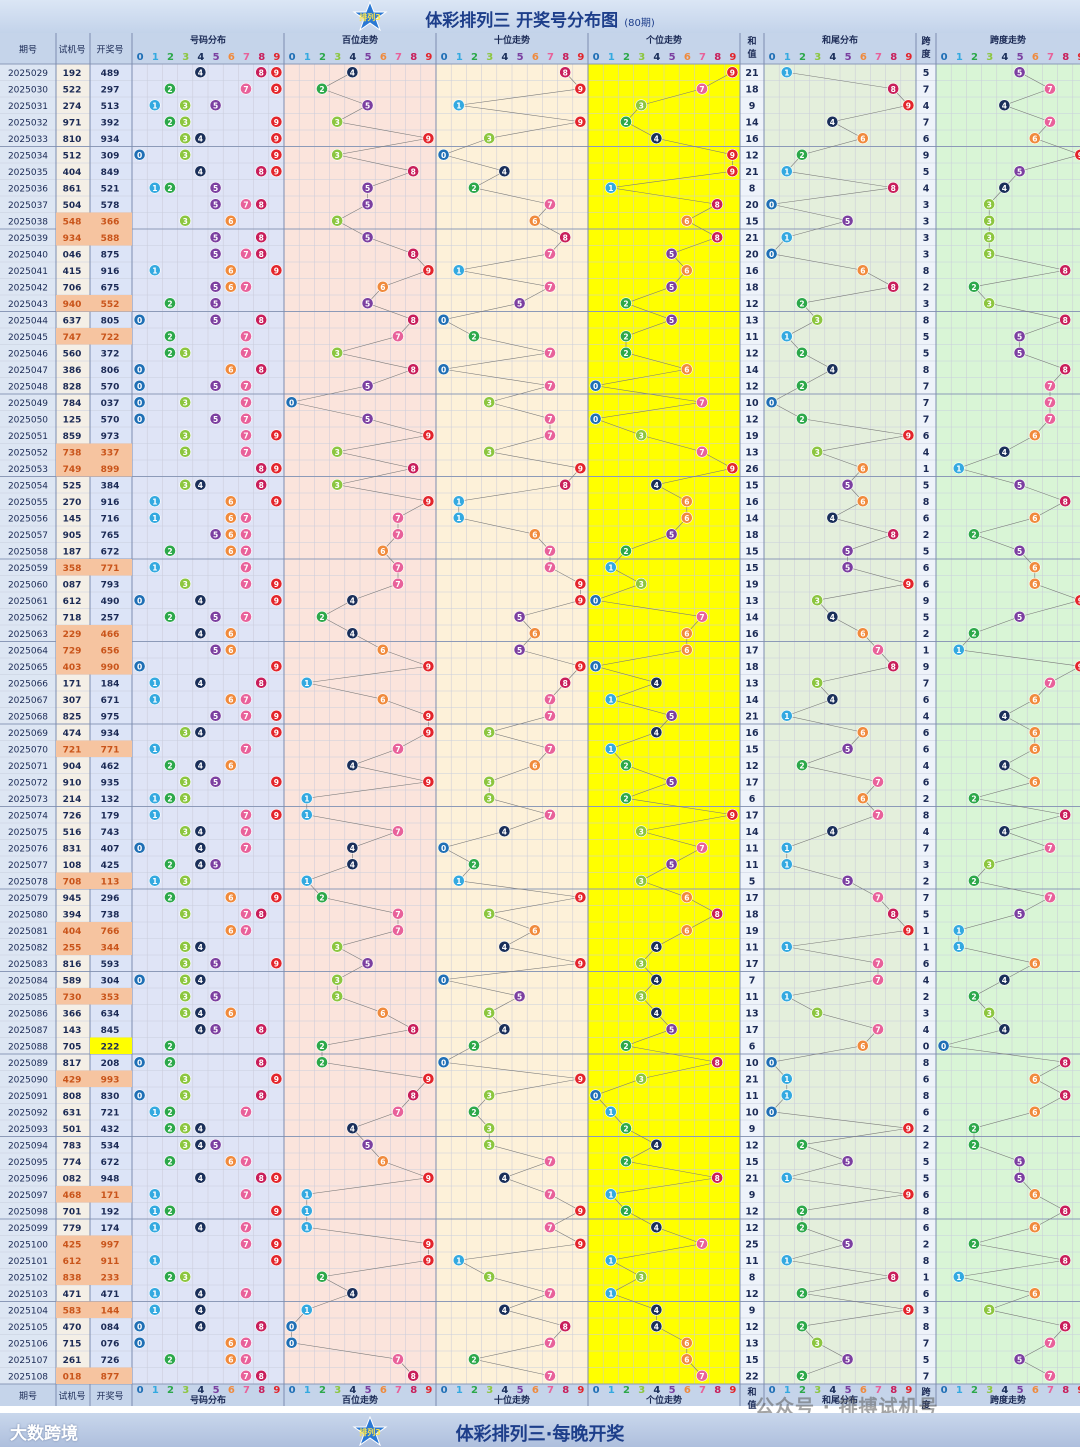 The width and height of the screenshot is (1080, 1447). Describe the element at coordinates (1065, 815) in the screenshot. I see `row-45-span-ball-label: 8` at that location.